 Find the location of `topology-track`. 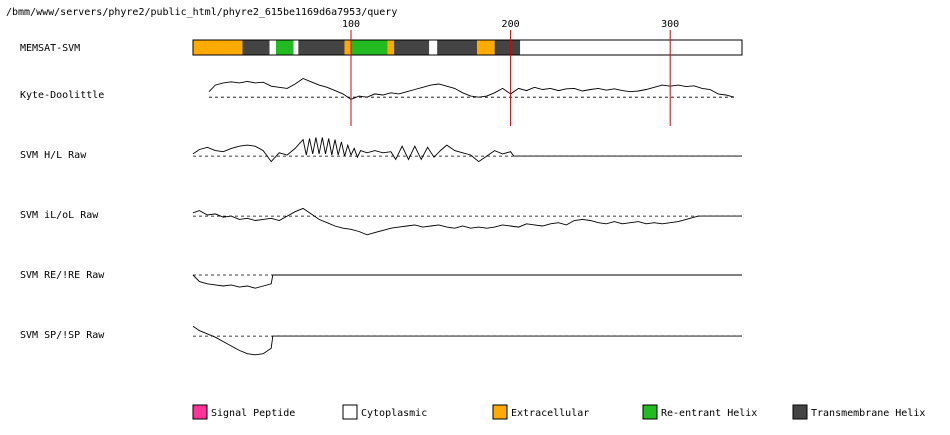

topology-track is located at coordinates (467, 47).